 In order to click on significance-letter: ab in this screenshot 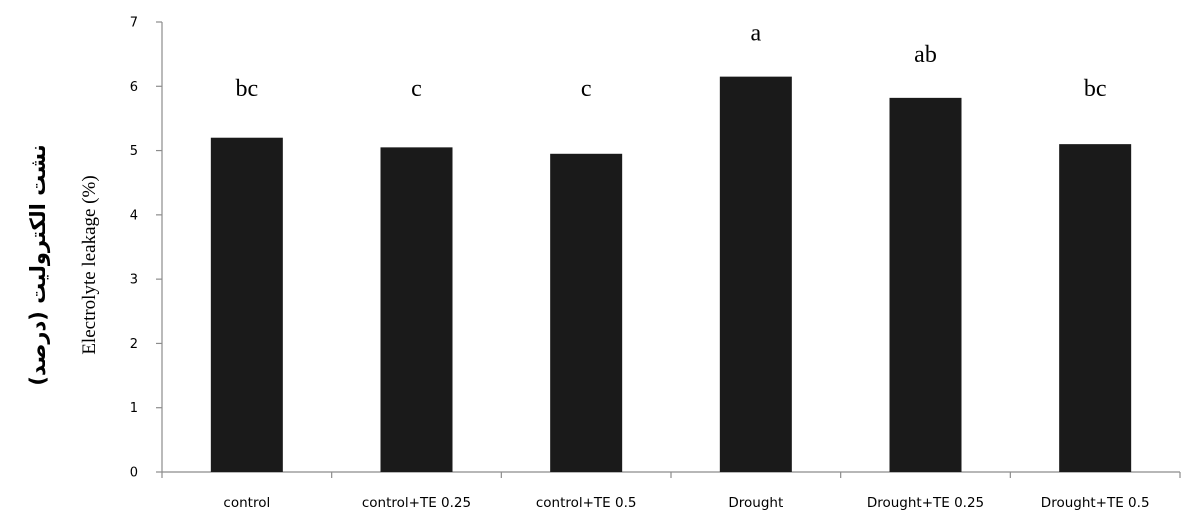, I will do `click(925, 55)`.